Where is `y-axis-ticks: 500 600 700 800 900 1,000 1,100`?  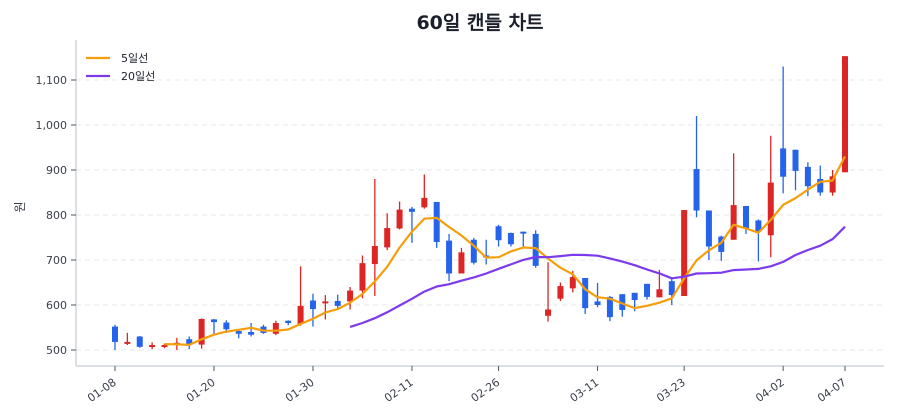 y-axis-ticks: 500 600 700 800 900 1,000 1,100 is located at coordinates (56, 215).